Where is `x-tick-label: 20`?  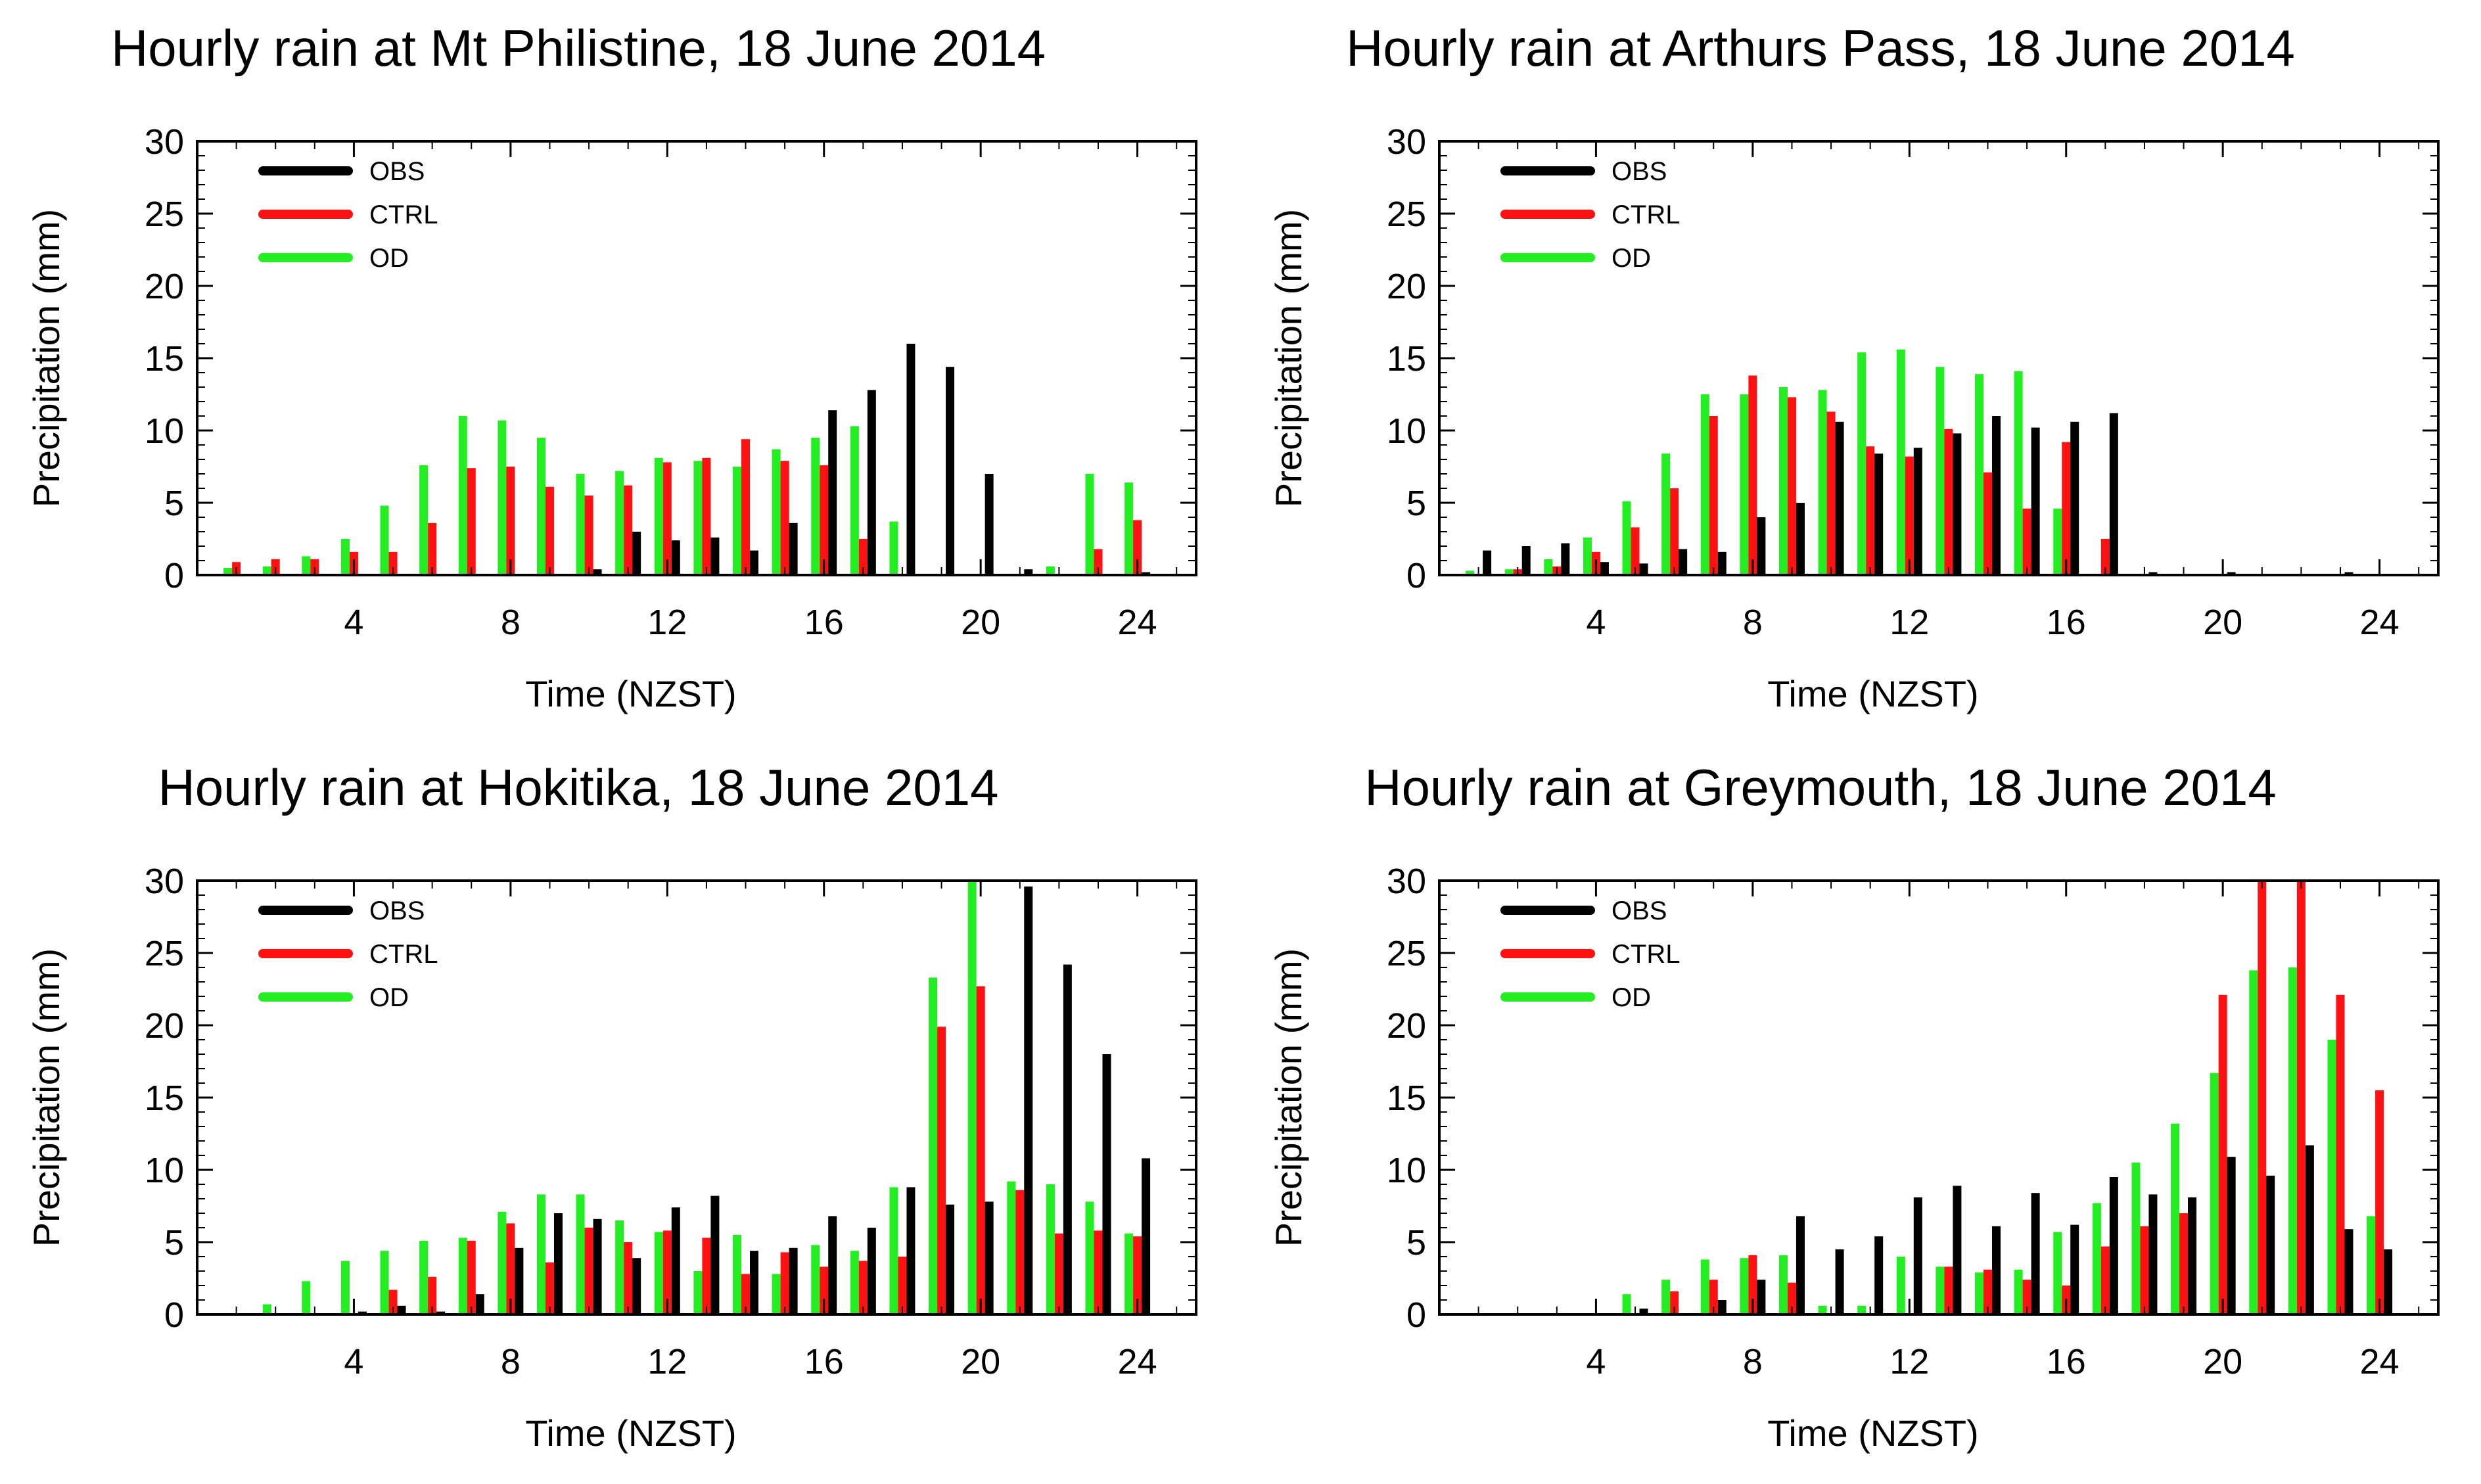 x-tick-label: 20 is located at coordinates (2222, 622).